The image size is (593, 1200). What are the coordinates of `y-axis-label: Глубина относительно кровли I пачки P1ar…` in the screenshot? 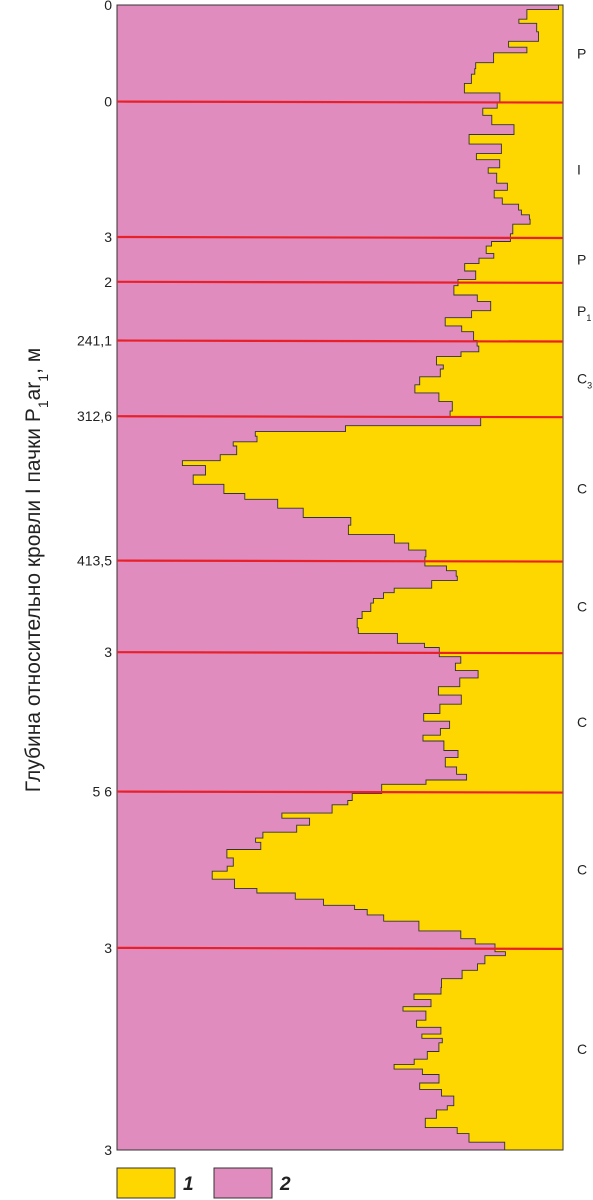 It's located at (36, 570).